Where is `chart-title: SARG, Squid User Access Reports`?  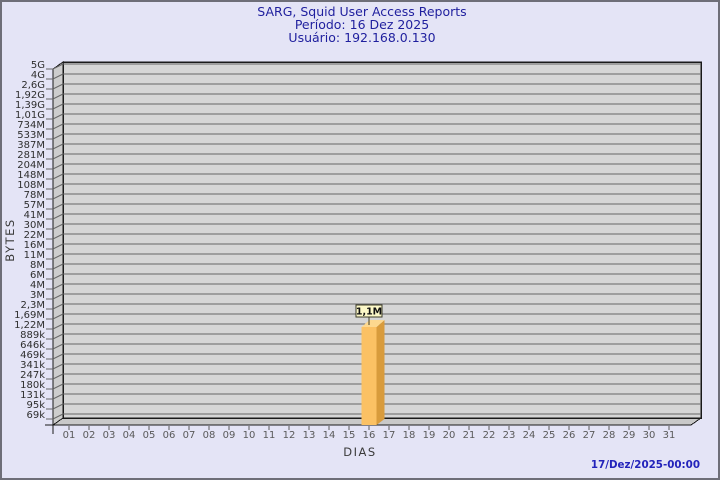
chart-title: SARG, Squid User Access Reports is located at coordinates (361, 11).